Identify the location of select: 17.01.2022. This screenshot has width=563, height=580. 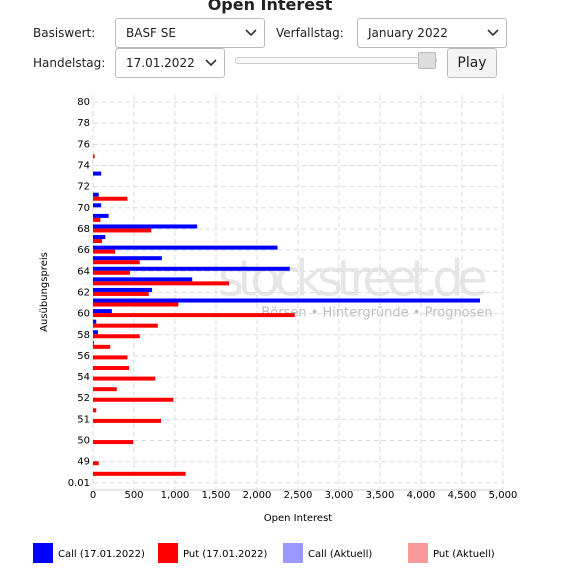
(170, 63).